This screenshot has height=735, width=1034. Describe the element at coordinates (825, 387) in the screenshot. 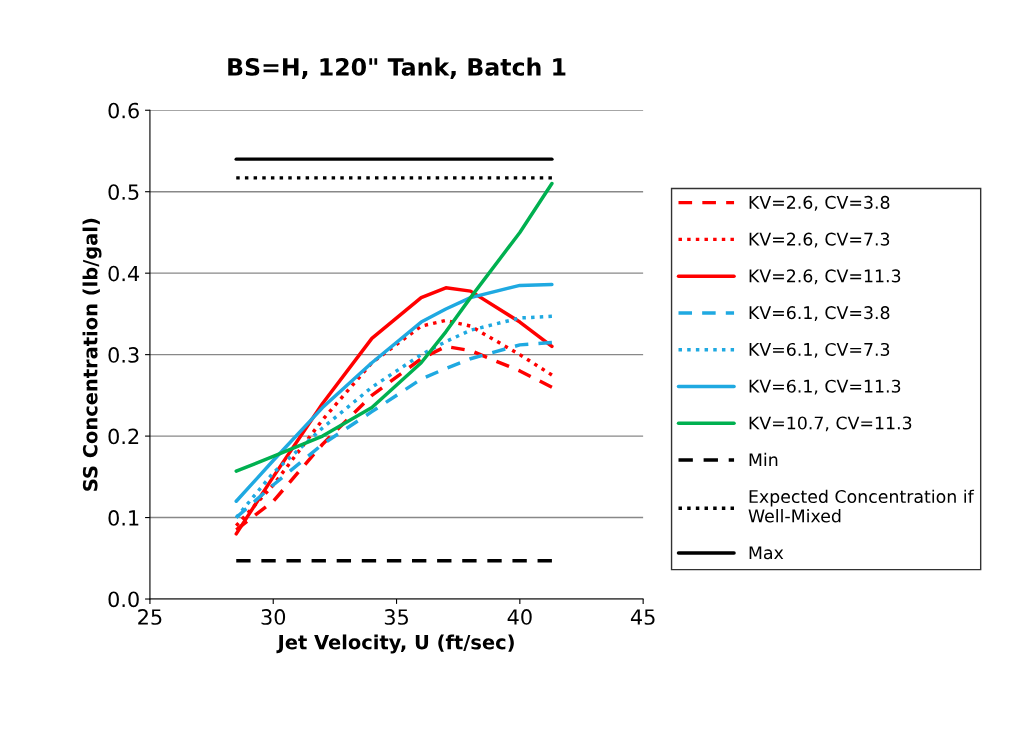

I see `legend-label: KV=6.1, CV=11.3` at that location.